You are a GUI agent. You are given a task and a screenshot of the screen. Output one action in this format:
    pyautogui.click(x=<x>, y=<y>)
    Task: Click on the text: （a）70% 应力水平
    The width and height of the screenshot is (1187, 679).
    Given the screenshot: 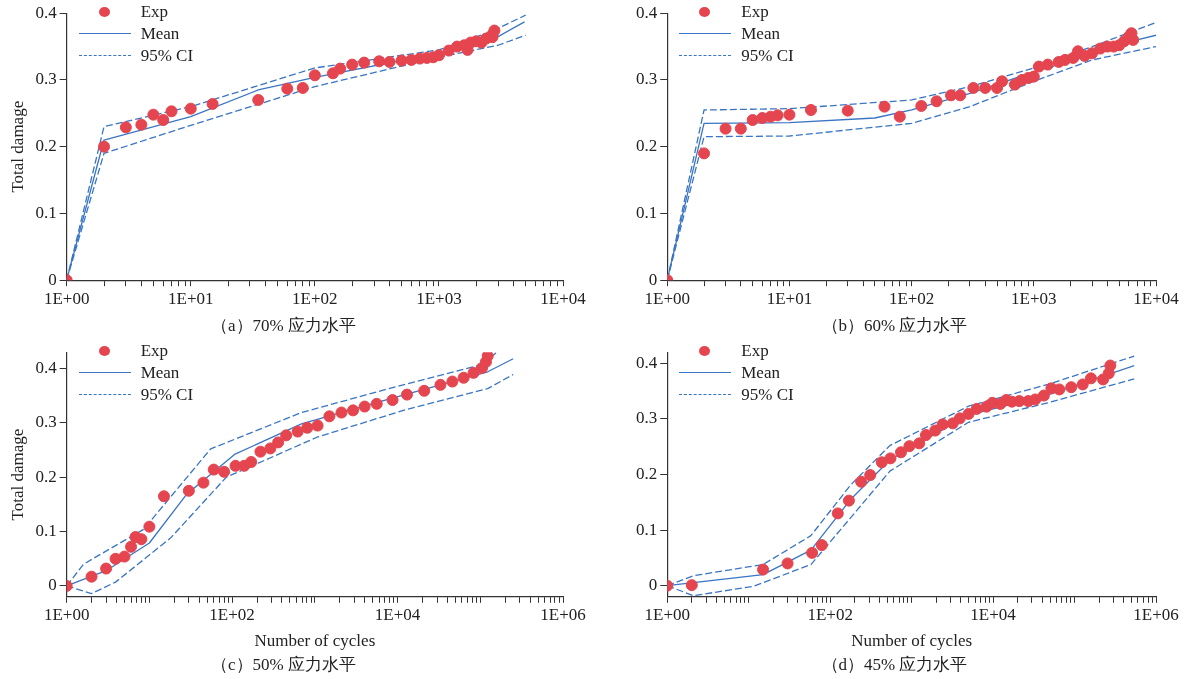 What is the action you would take?
    pyautogui.click(x=283, y=326)
    